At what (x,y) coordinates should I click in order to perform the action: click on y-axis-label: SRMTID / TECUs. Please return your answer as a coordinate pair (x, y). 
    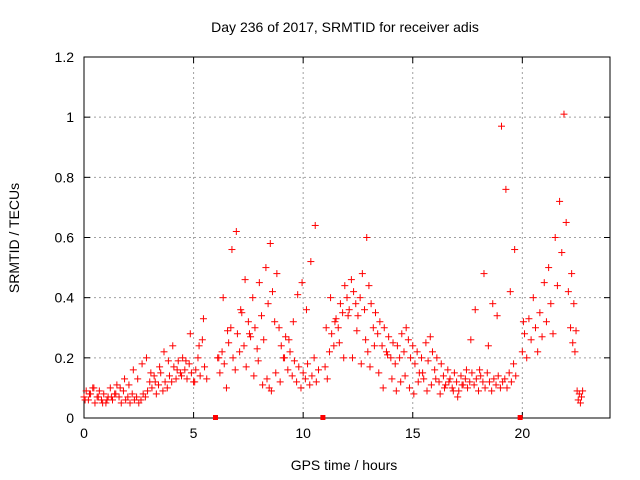
    Looking at the image, I should click on (14, 238).